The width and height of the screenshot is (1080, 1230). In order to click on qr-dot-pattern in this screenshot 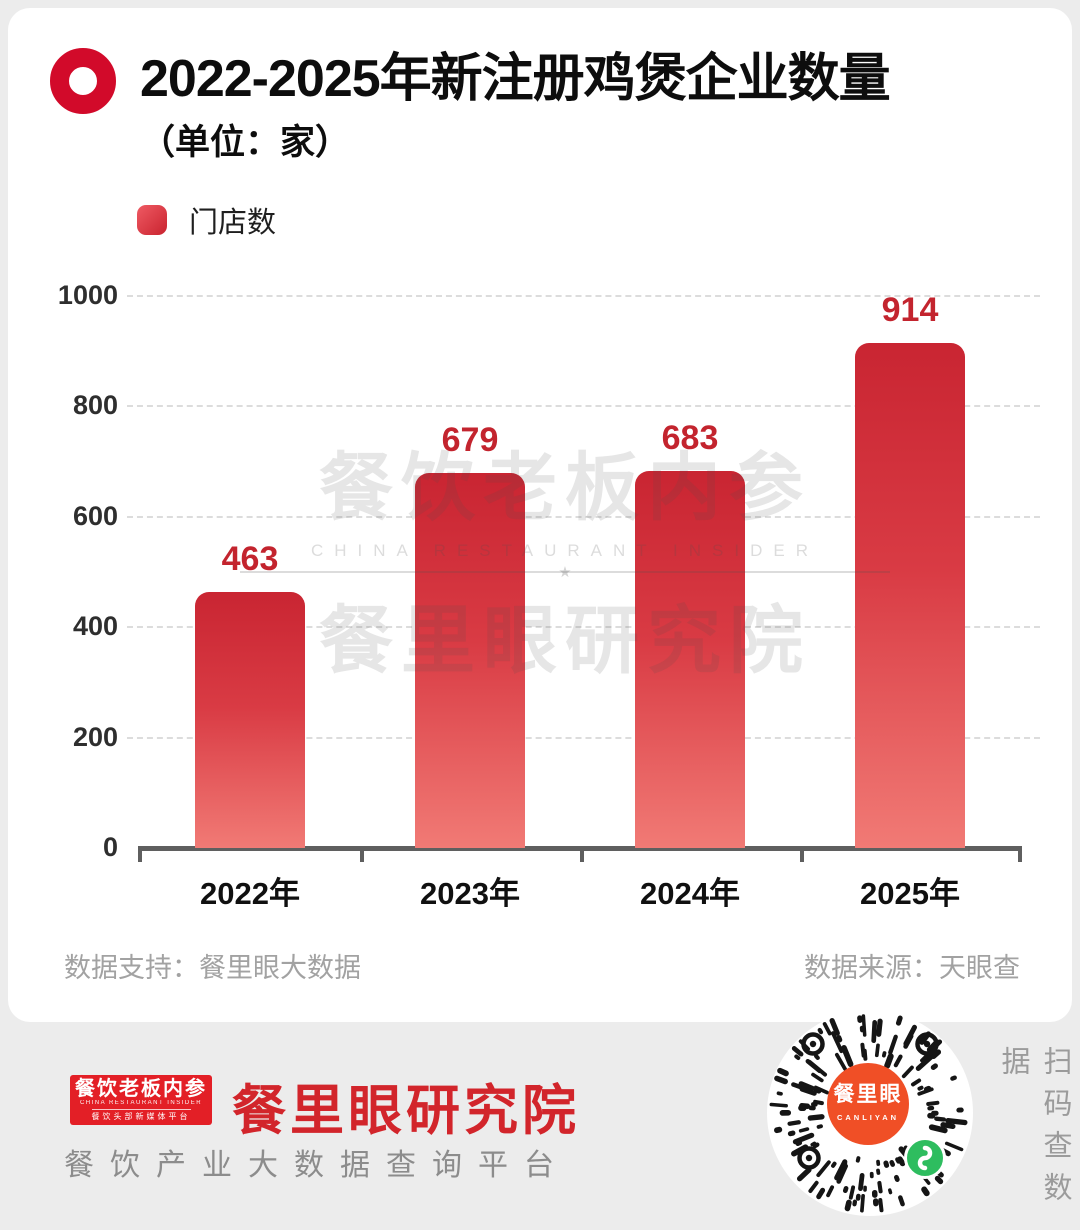, I will do `click(868, 1113)`.